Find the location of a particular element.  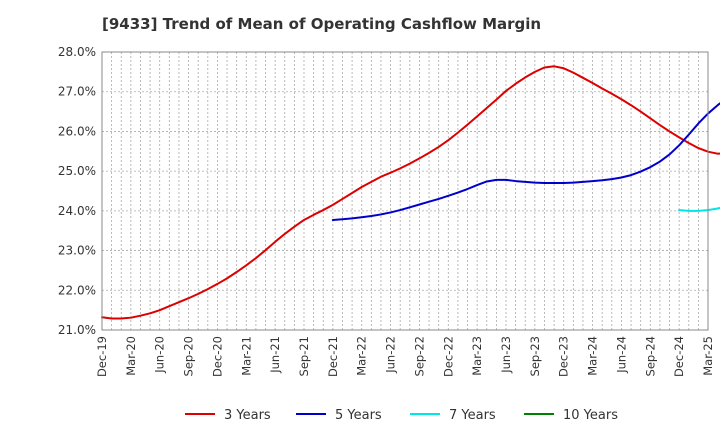

x-tick-label: Mar-25 is located at coordinates (708, 356).